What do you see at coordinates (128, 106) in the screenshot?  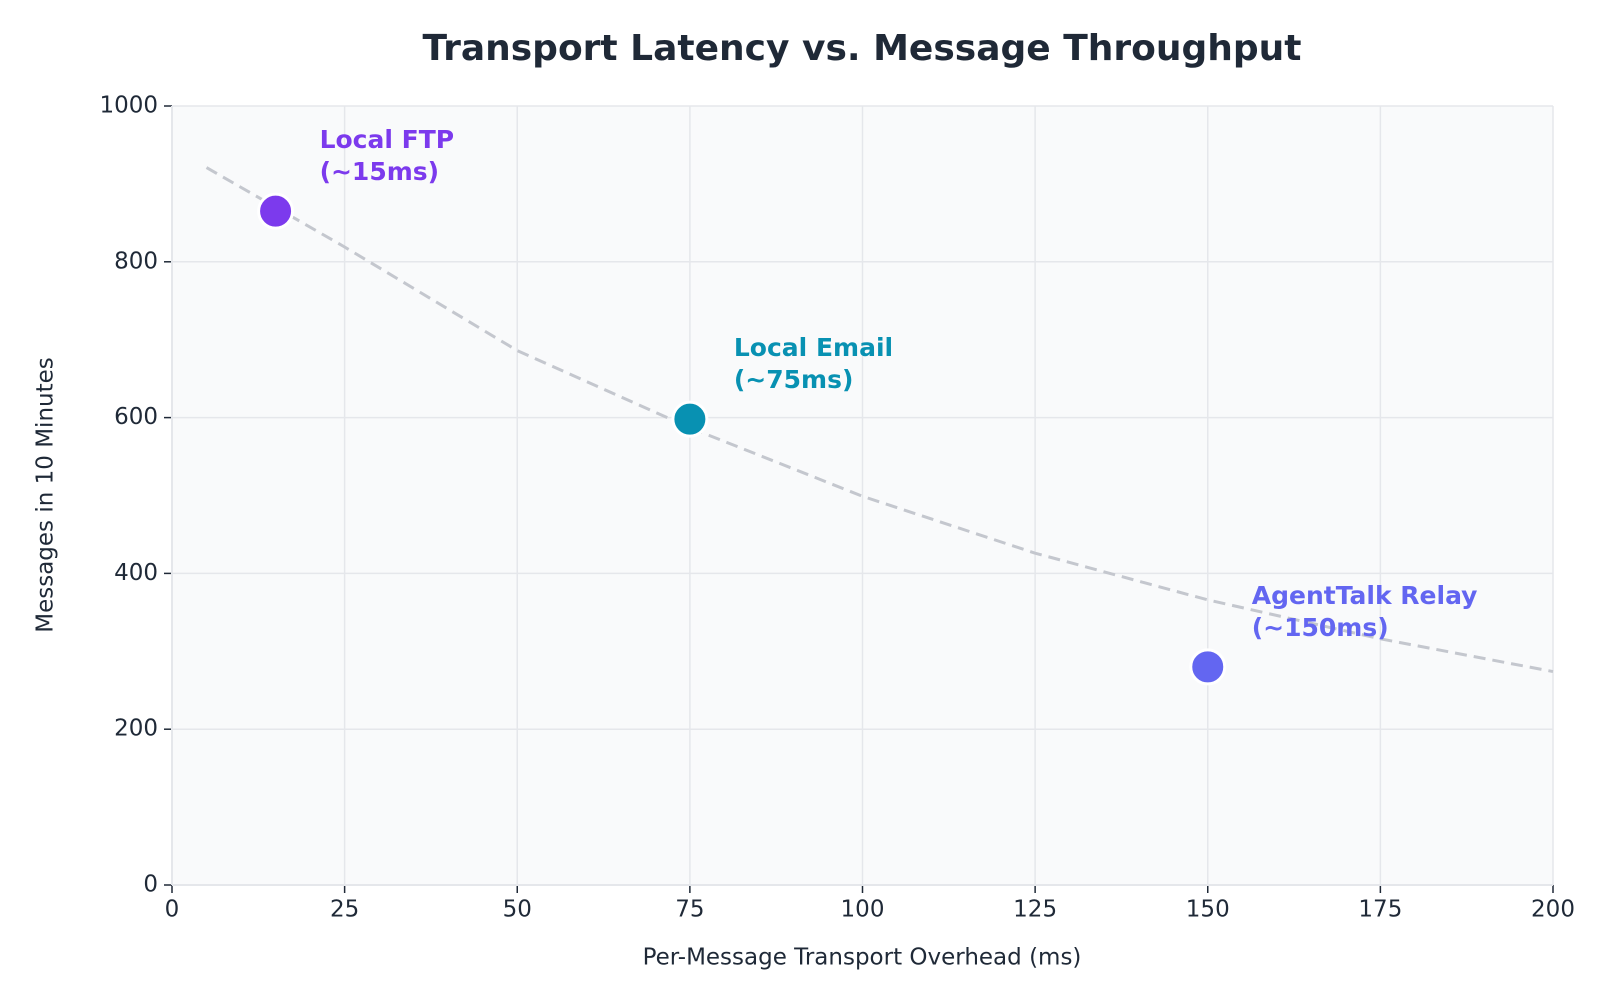 I see `y-tick-label: 1000` at bounding box center [128, 106].